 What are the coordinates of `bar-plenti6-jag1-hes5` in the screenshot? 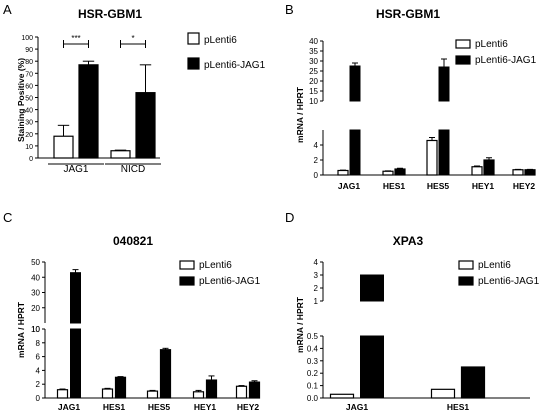 It's located at (165, 374).